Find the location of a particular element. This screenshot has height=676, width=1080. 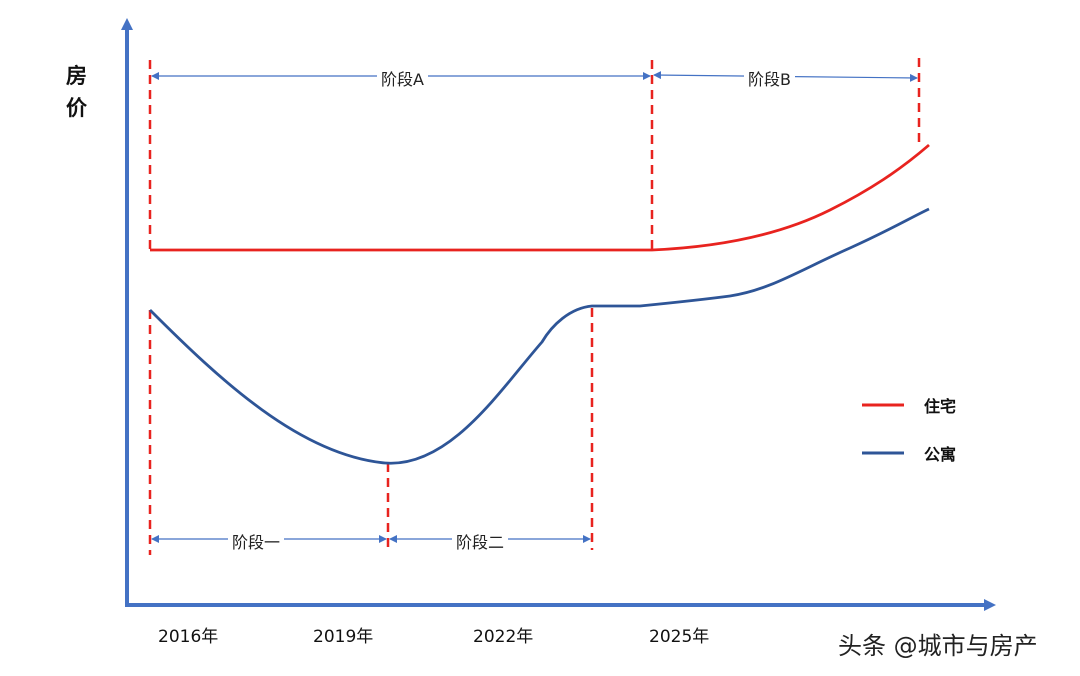

x-tick-label: 2022年 is located at coordinates (503, 637).